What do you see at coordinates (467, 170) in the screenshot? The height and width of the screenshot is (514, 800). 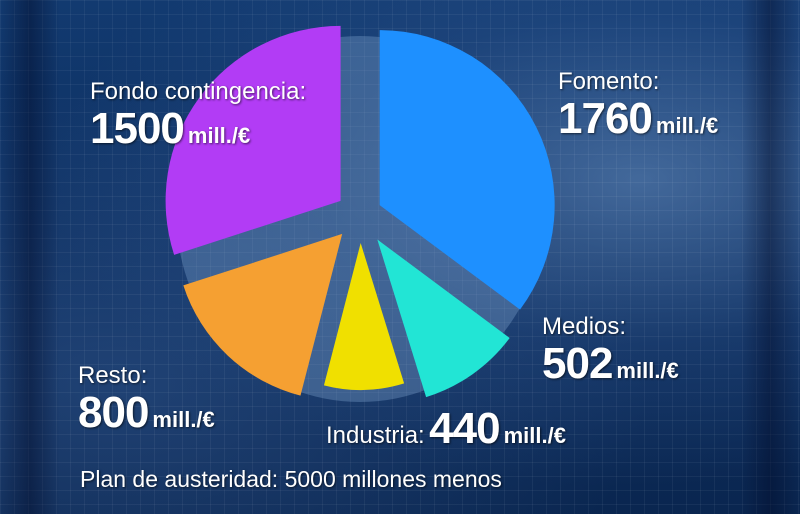 I see `pie-slice-fomento` at bounding box center [467, 170].